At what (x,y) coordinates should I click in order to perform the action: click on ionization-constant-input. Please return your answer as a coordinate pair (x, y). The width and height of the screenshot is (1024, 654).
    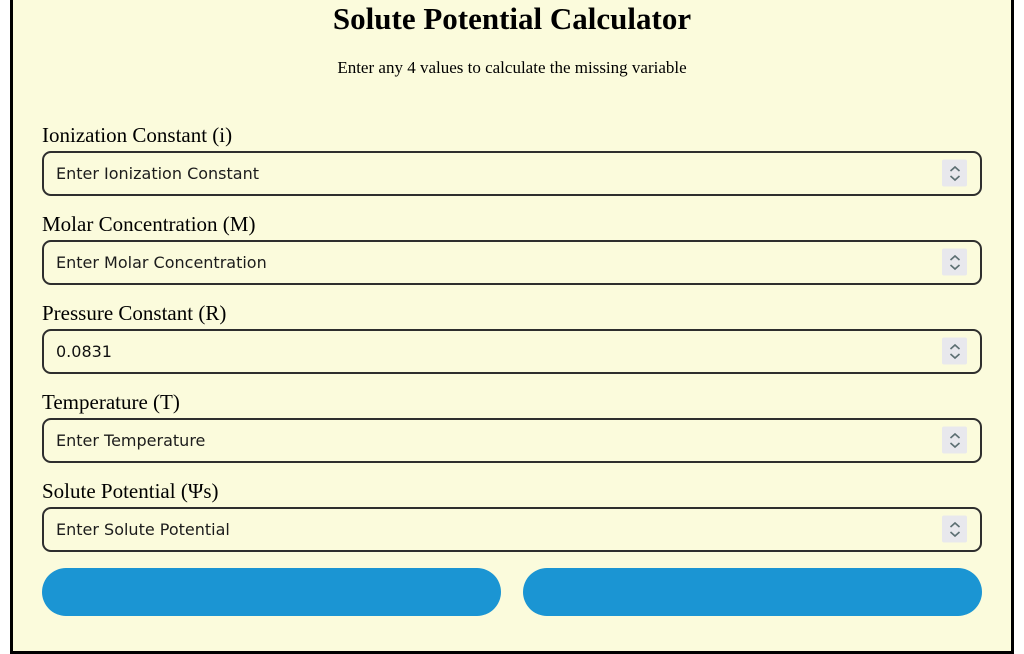
    Looking at the image, I should click on (512, 173).